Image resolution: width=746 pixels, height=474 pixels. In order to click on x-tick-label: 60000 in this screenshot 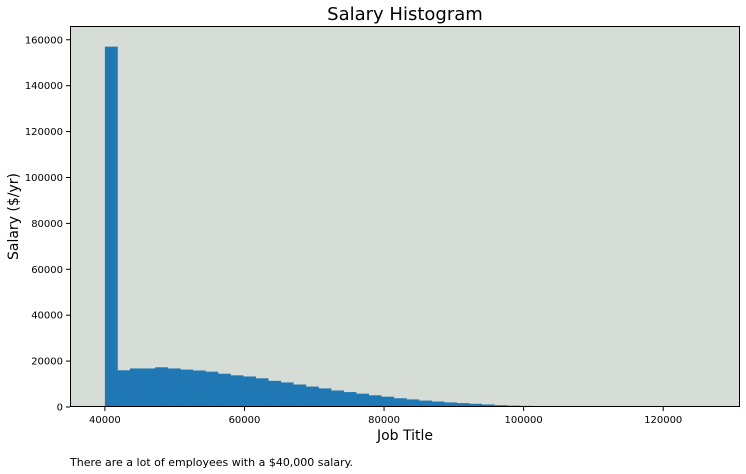, I will do `click(245, 420)`.